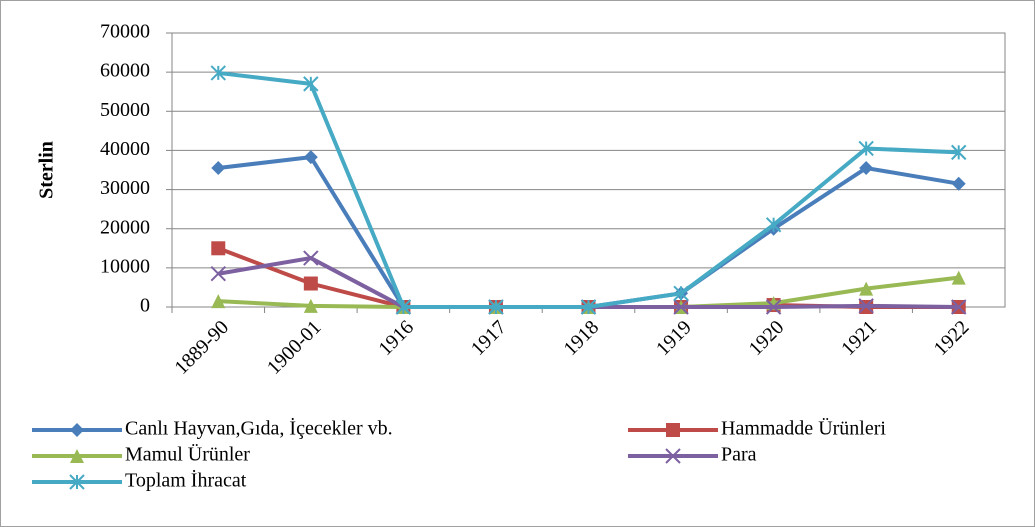  What do you see at coordinates (47, 170) in the screenshot?
I see `y-axis-label: Sterlin` at bounding box center [47, 170].